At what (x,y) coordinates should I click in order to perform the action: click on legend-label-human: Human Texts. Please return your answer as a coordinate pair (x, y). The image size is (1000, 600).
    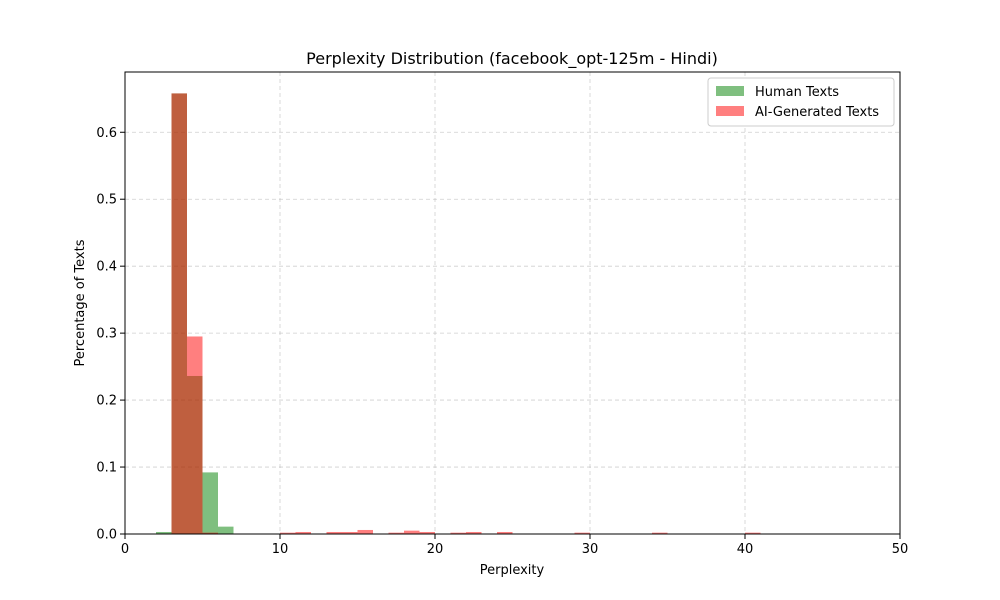
    Looking at the image, I should click on (797, 92).